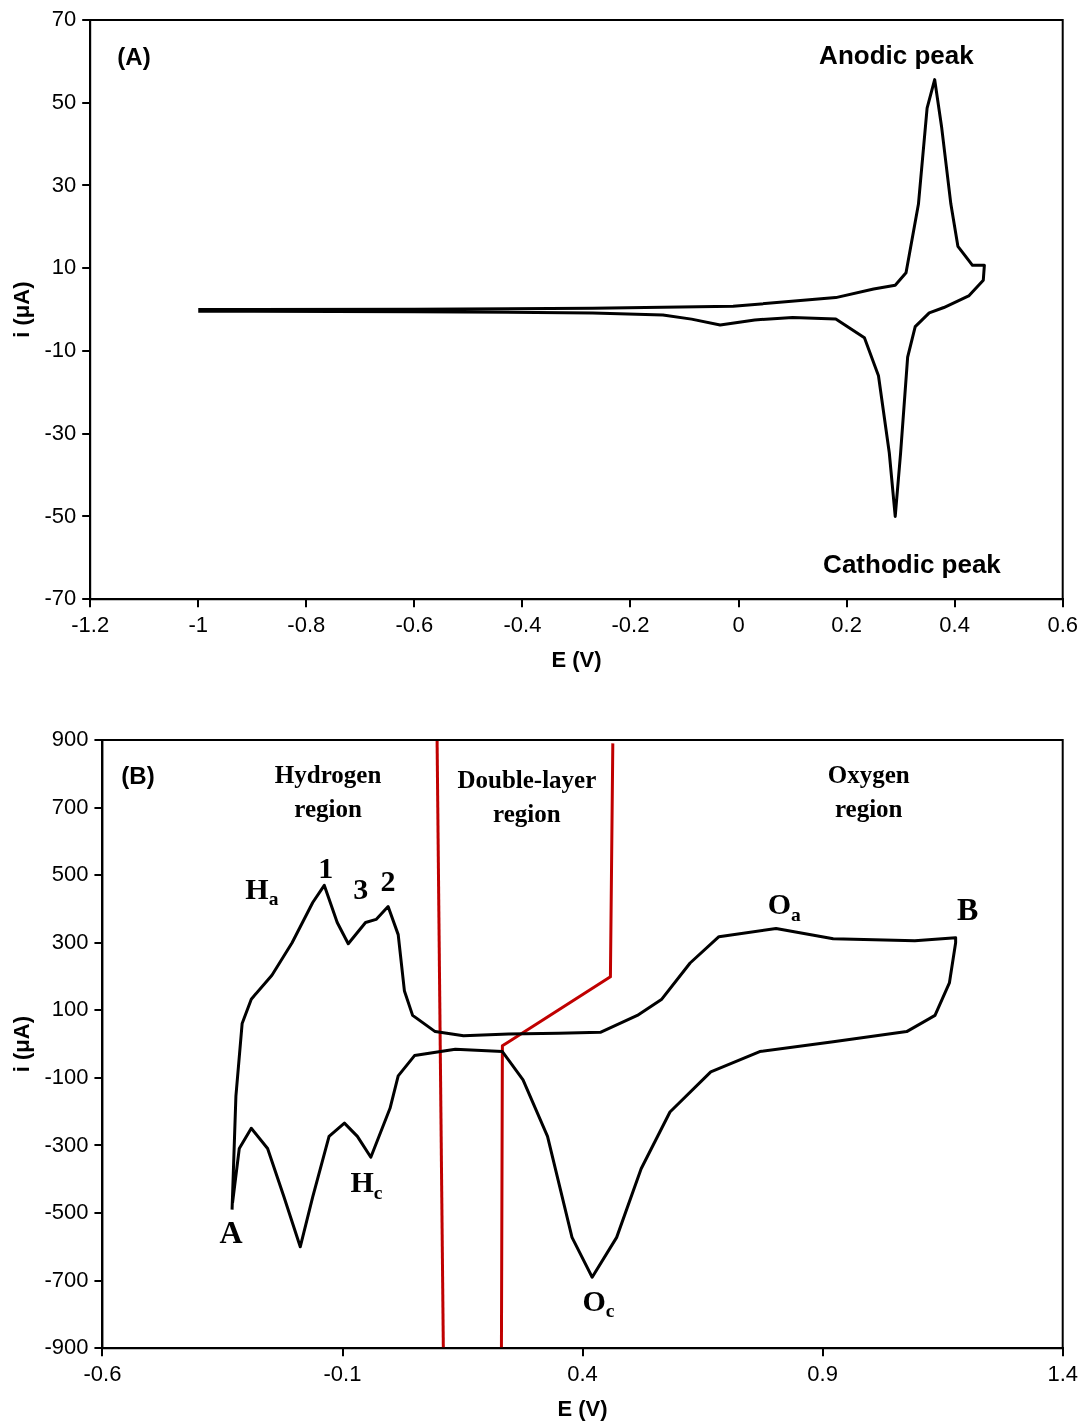 This screenshot has height=1425, width=1084. Describe the element at coordinates (1063, 1374) in the screenshot. I see `x-tick-label: 1.4` at that location.